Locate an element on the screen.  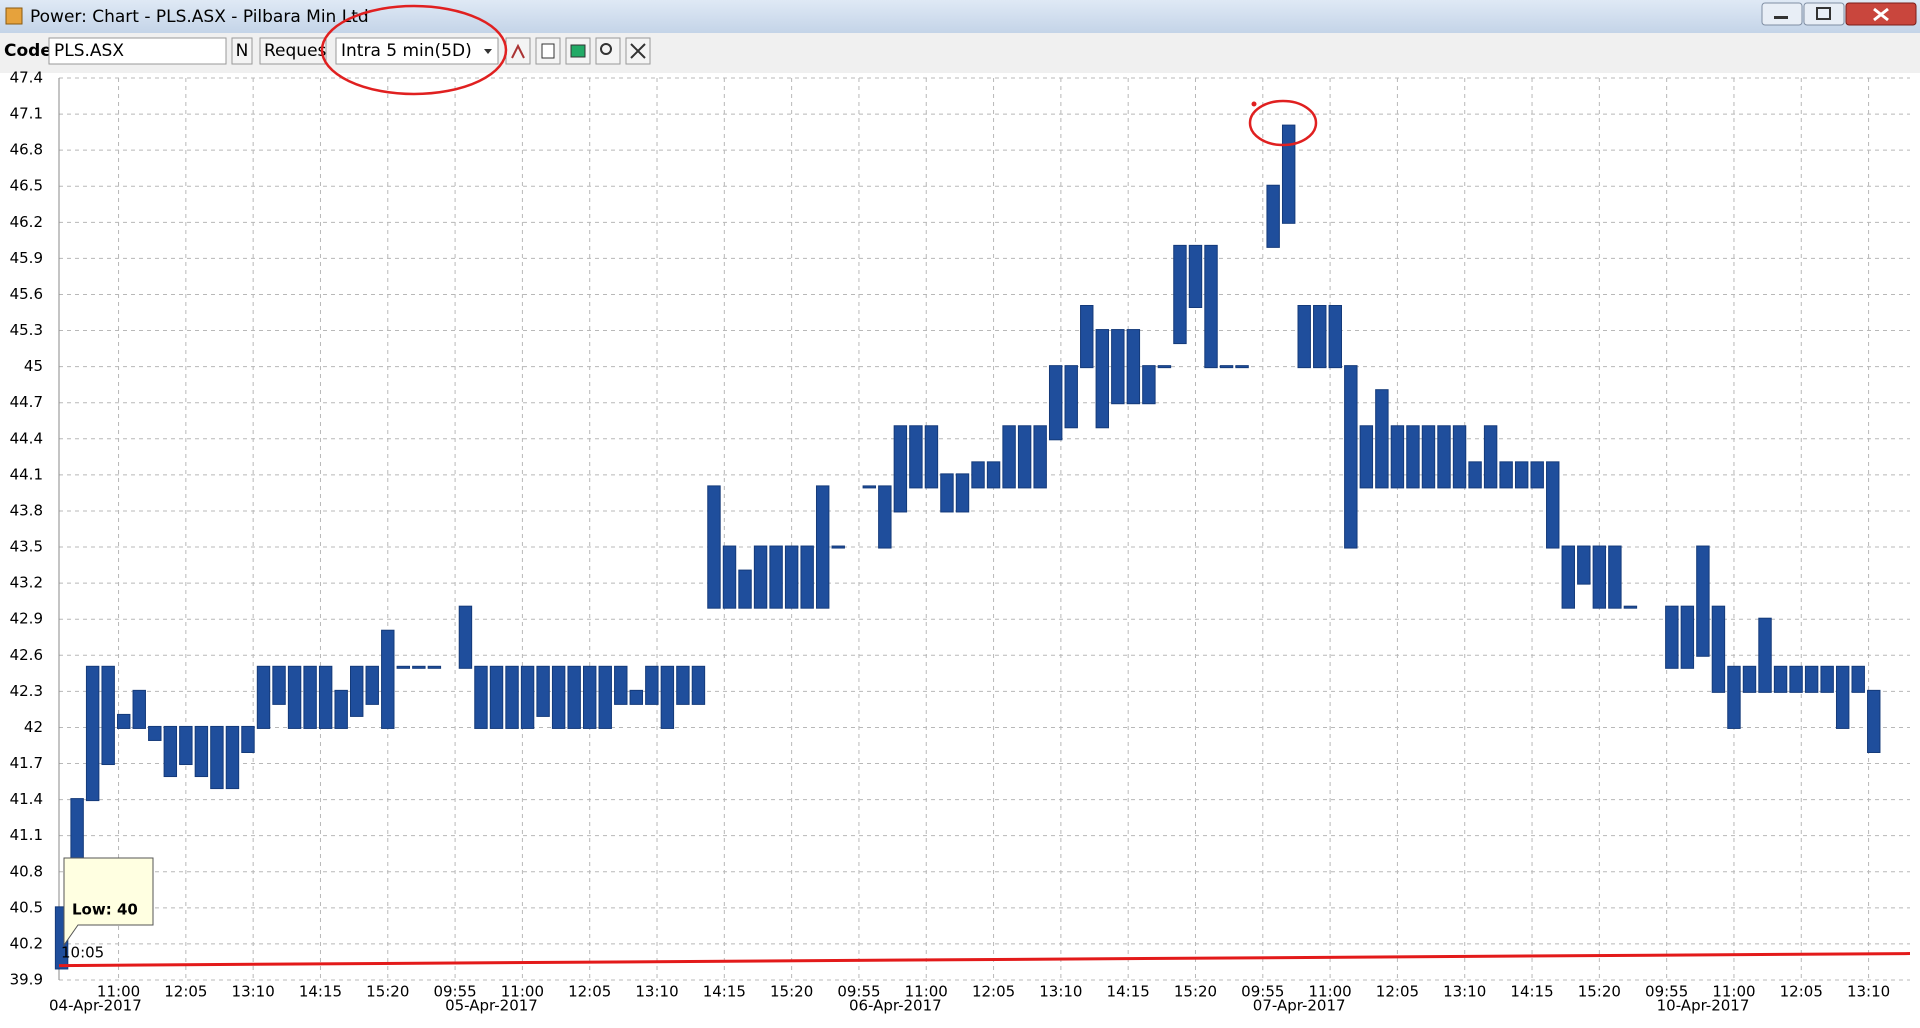
y-tick-label: 39.9 is located at coordinates (26, 980).